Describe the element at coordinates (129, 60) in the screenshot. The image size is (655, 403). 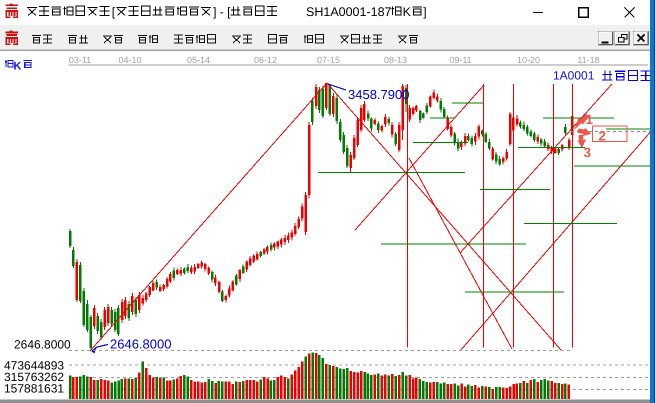
I see `svg-text: 04-10` at that location.